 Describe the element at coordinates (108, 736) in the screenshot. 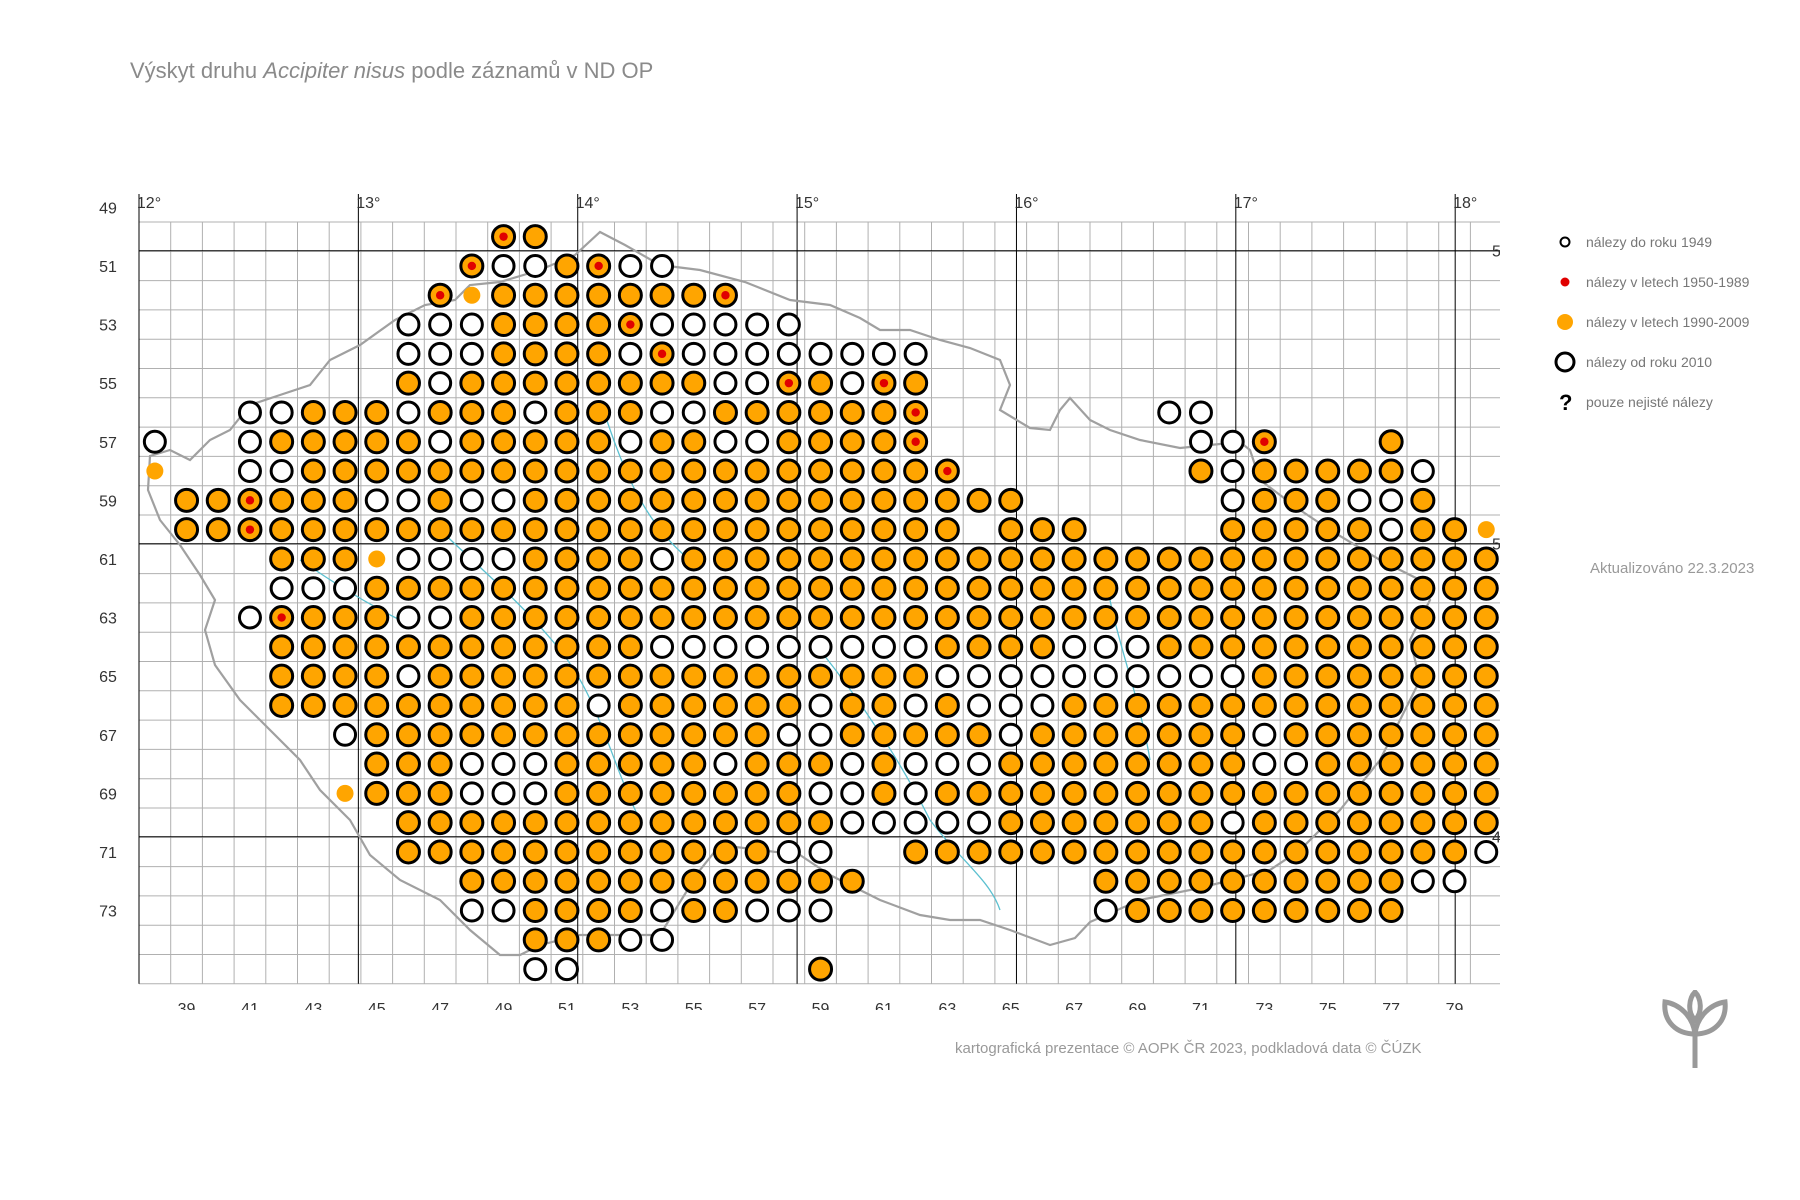

I see `row-label: 67` at that location.